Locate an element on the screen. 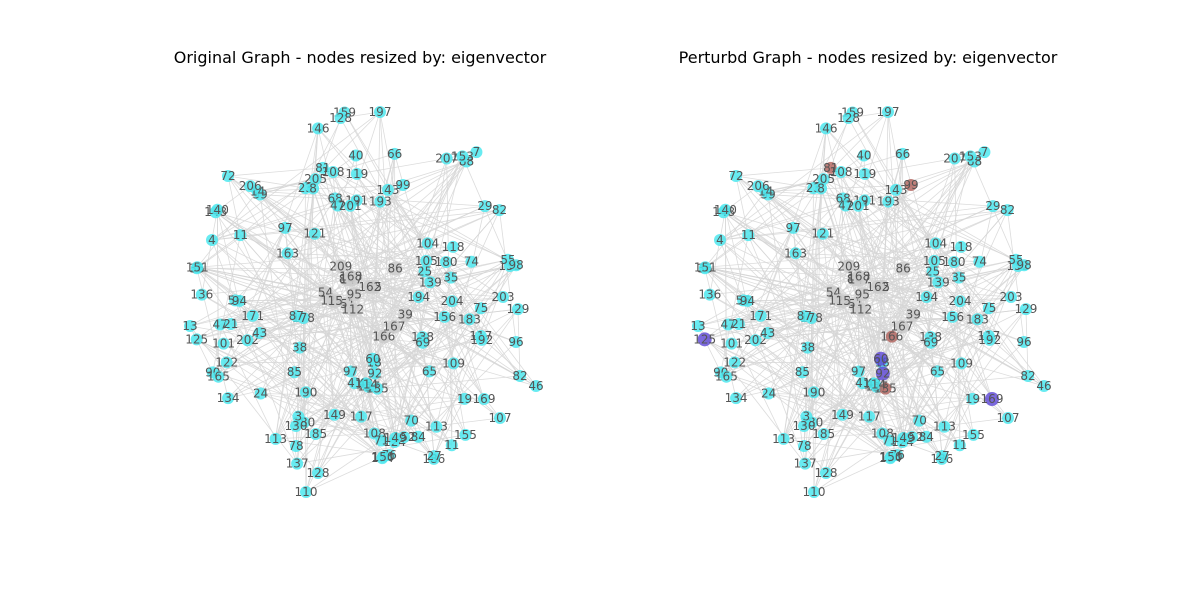  graph-node: 202 is located at coordinates (755, 340).